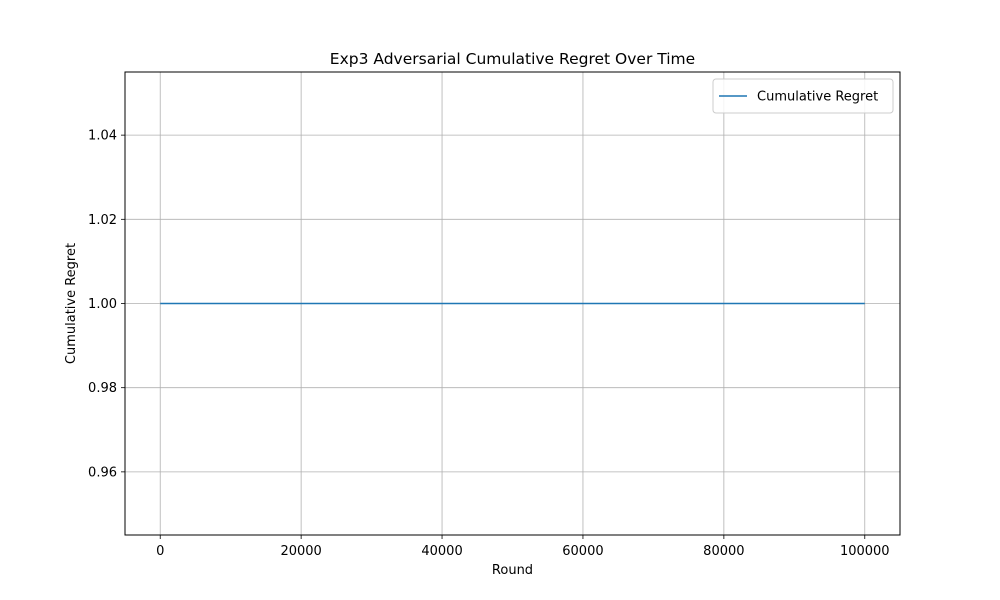 The width and height of the screenshot is (1000, 600). Describe the element at coordinates (512, 570) in the screenshot. I see `x-axis-label: Round` at that location.